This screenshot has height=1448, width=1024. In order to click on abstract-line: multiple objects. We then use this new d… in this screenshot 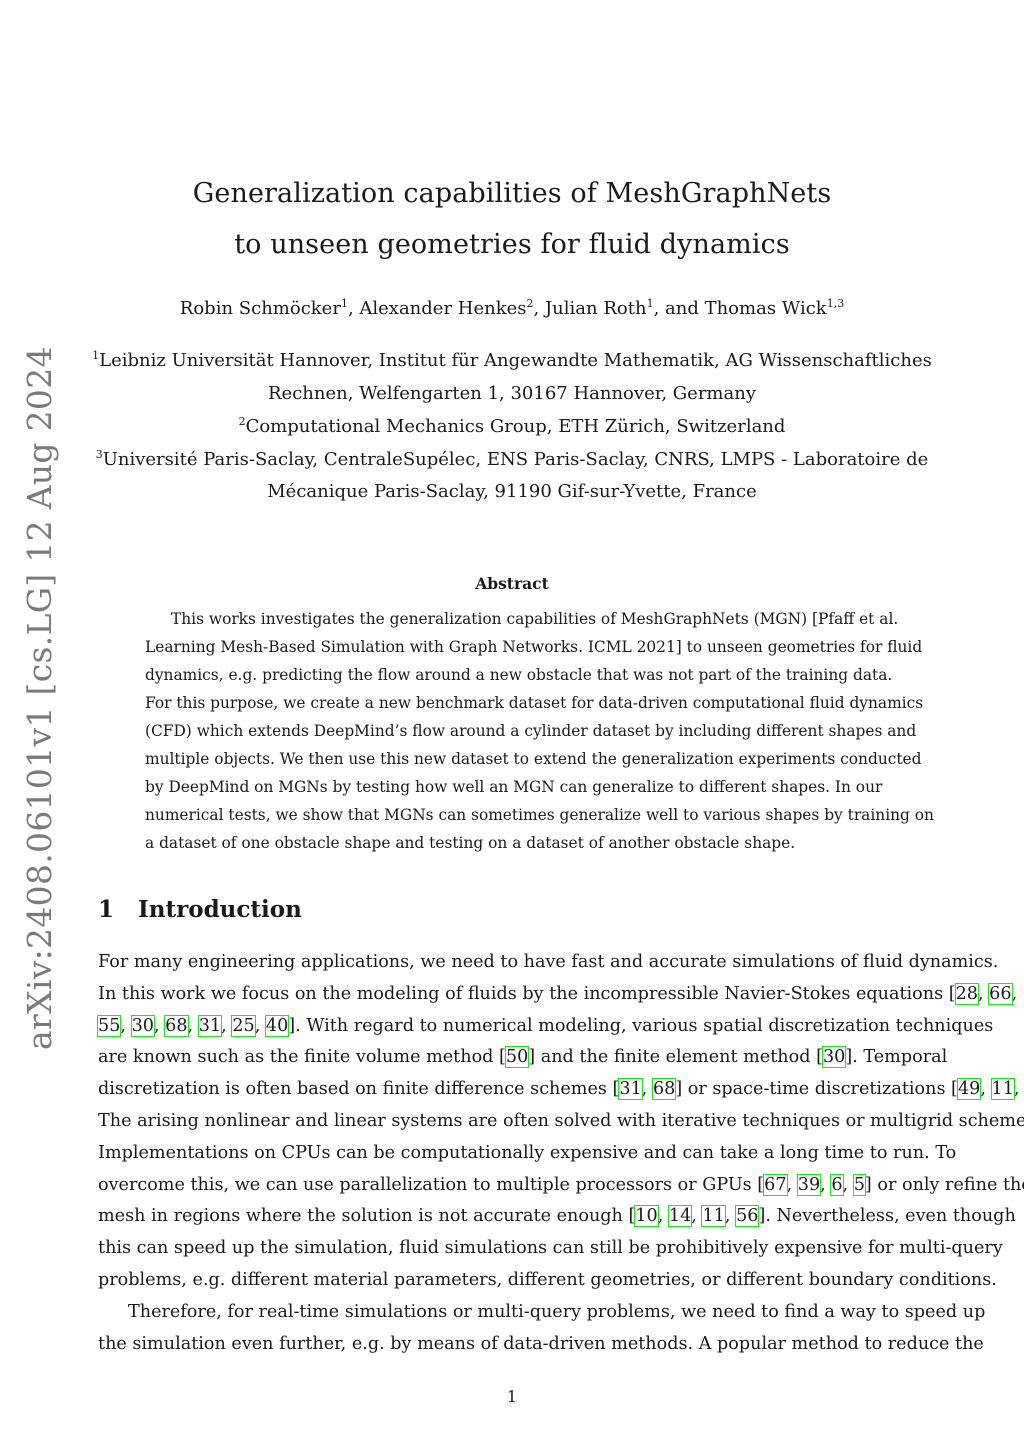, I will do `click(533, 759)`.